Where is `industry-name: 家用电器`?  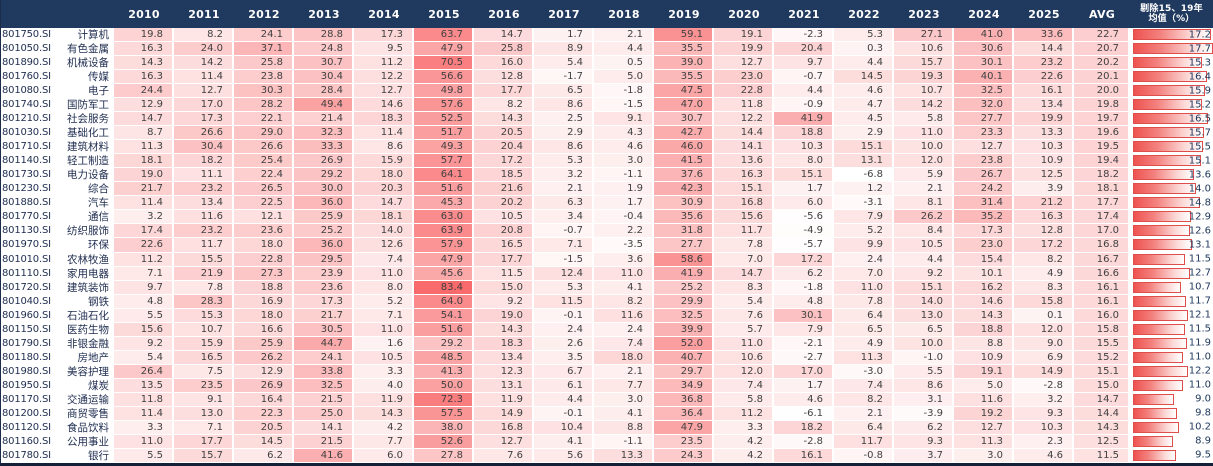
industry-name: 家用电器 is located at coordinates (89, 273).